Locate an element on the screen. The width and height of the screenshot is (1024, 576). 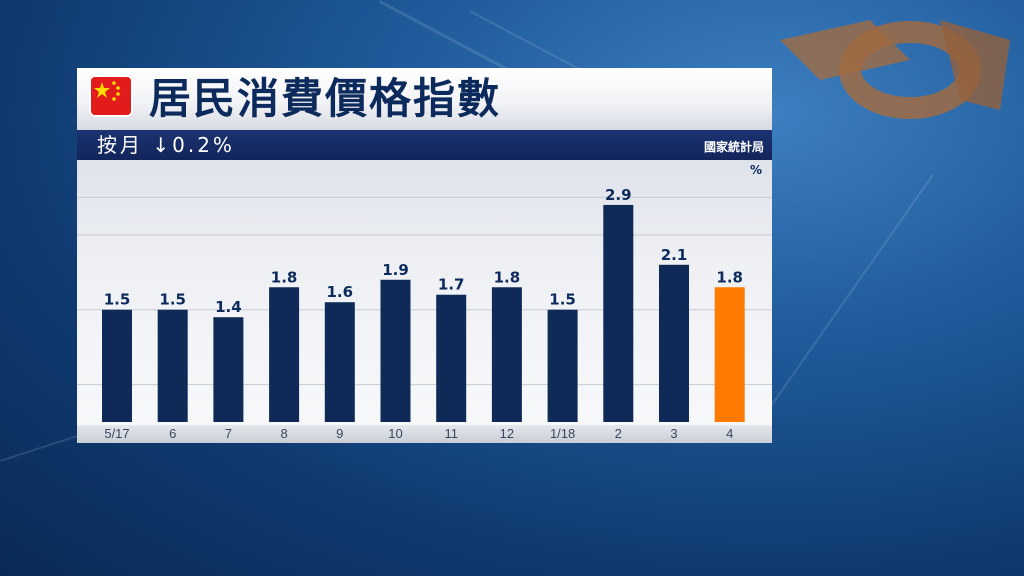
x-tick-label: 7 is located at coordinates (228, 433).